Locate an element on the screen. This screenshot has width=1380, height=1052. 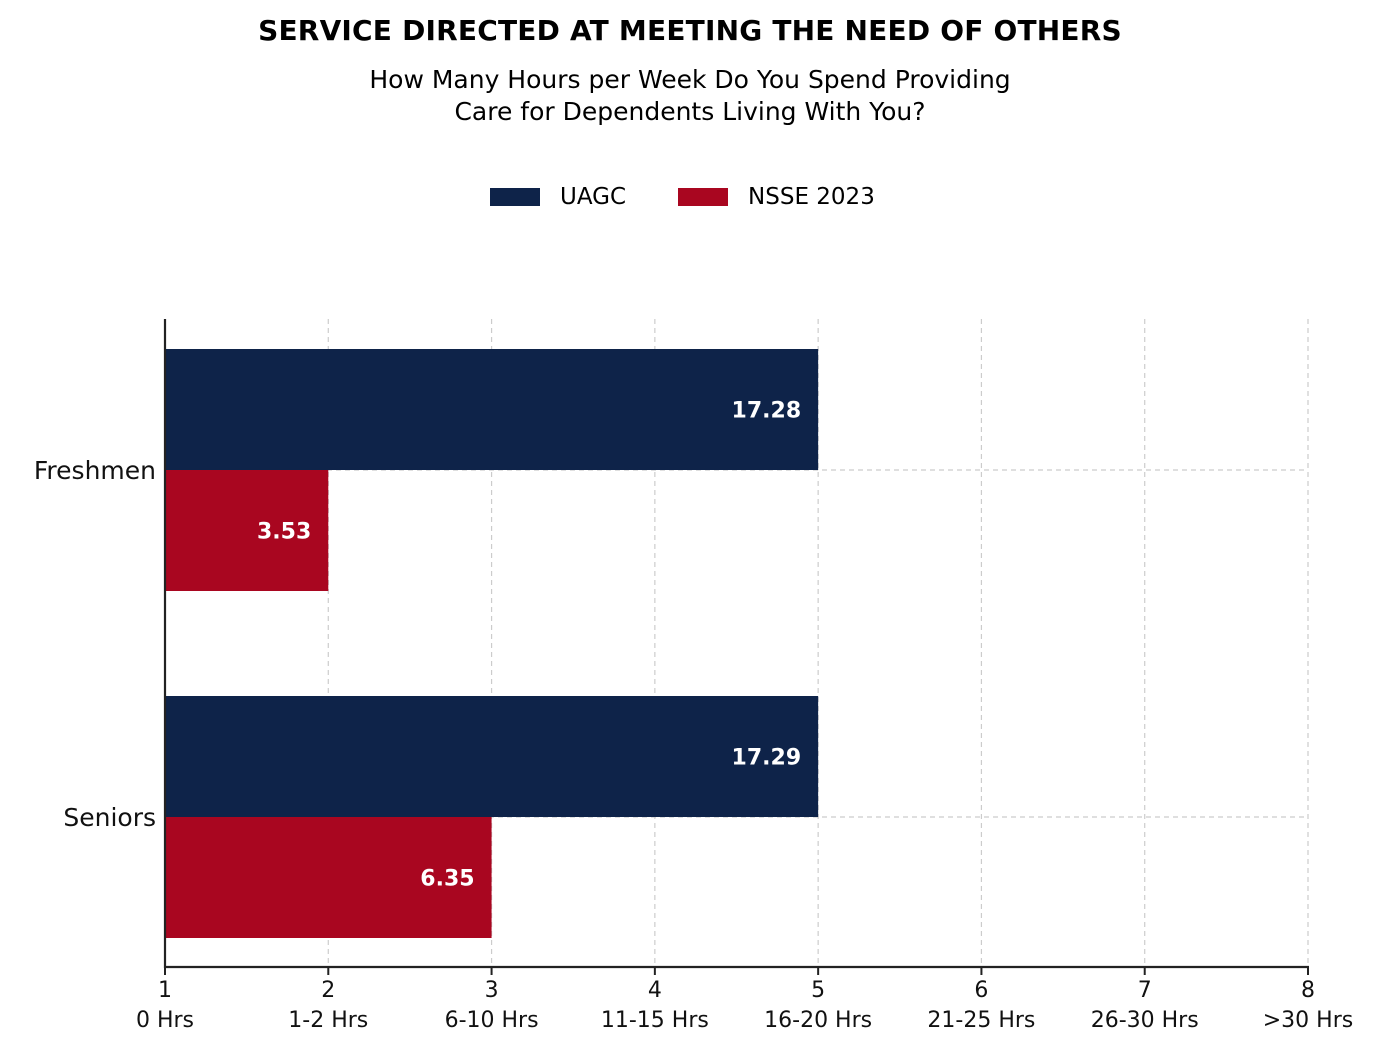
legend-swatch-uagc is located at coordinates (515, 197).